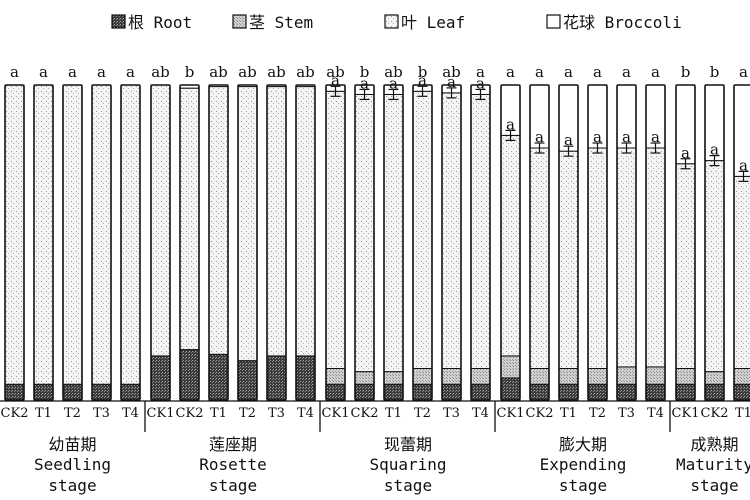 The height and width of the screenshot is (500, 750). I want to click on legend-label-broccoli: 花球 Broccoli, so click(622, 22).